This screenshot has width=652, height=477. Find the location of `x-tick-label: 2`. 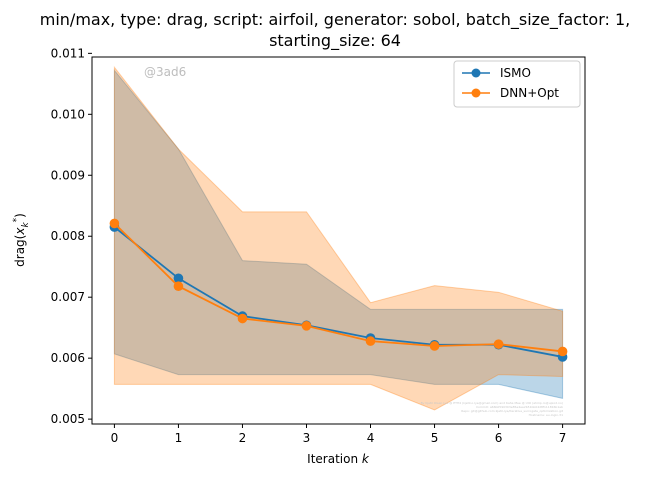

x-tick-label: 2 is located at coordinates (243, 438).